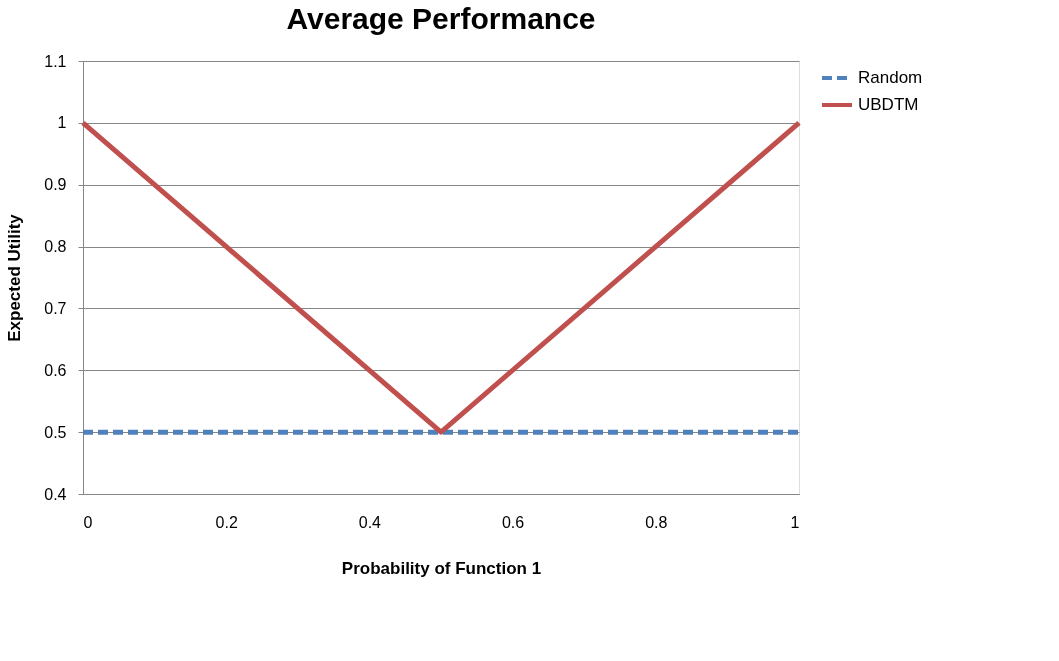  I want to click on x-axis-title: Probability of Function 1, so click(441, 568).